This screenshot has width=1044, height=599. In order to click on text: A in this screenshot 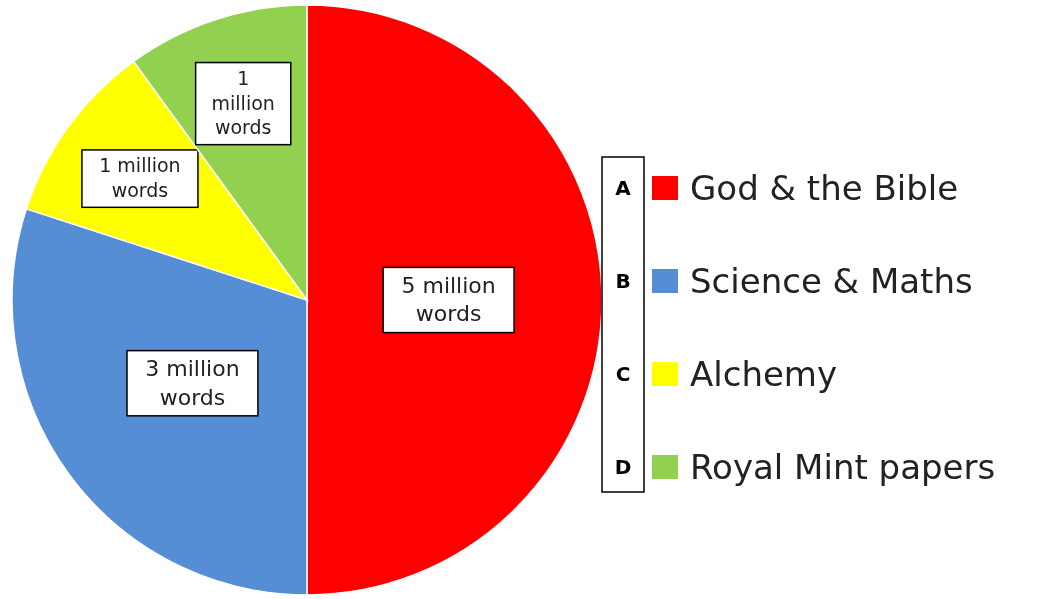, I will do `click(623, 188)`.